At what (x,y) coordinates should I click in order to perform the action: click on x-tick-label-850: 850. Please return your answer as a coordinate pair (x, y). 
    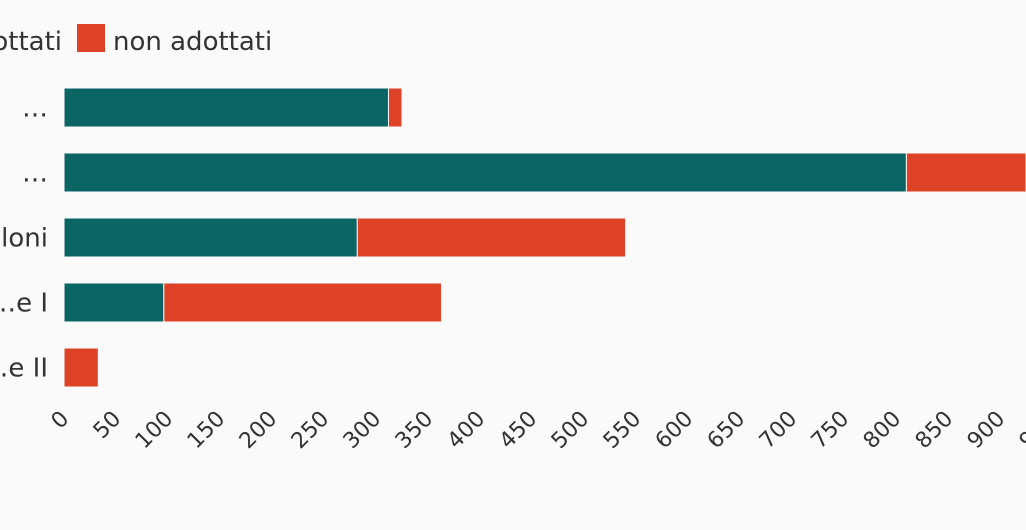
    Looking at the image, I should click on (934, 430).